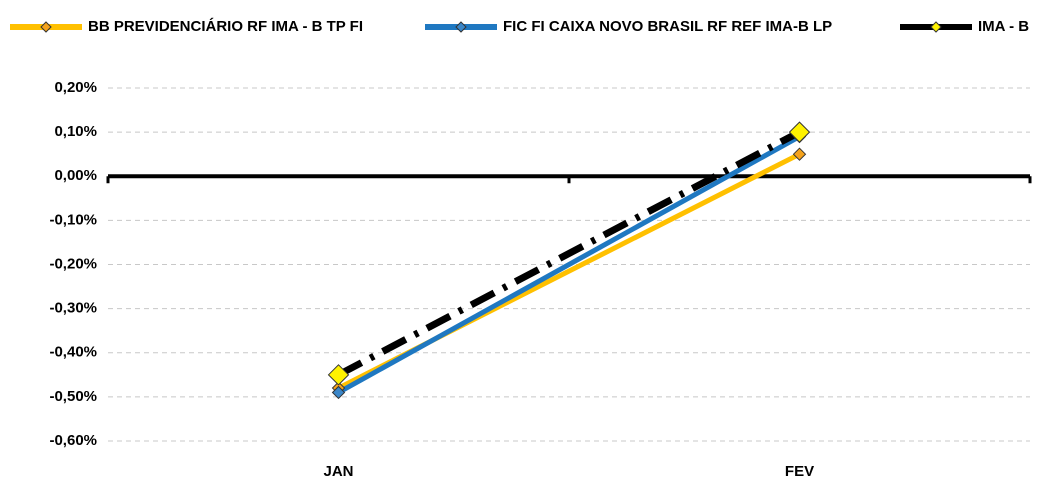  Describe the element at coordinates (225, 26) in the screenshot. I see `legend-label: BB PREVIDENCIÁRIO RF IMA - B TP FI` at that location.